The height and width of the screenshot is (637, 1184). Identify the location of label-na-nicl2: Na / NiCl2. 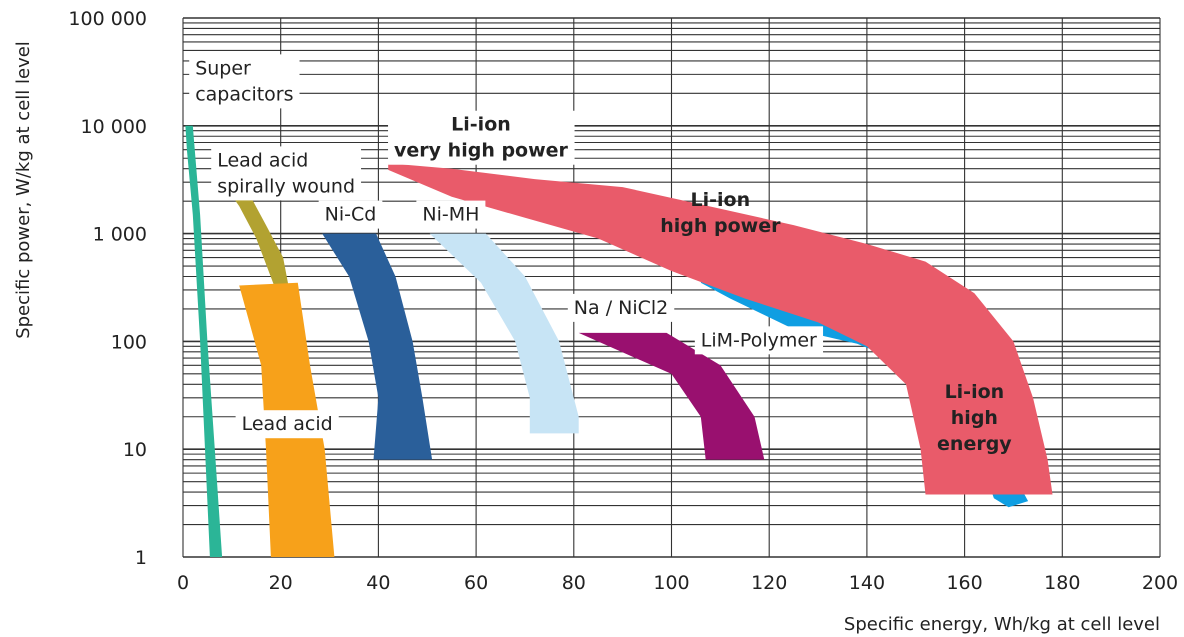
(621, 307).